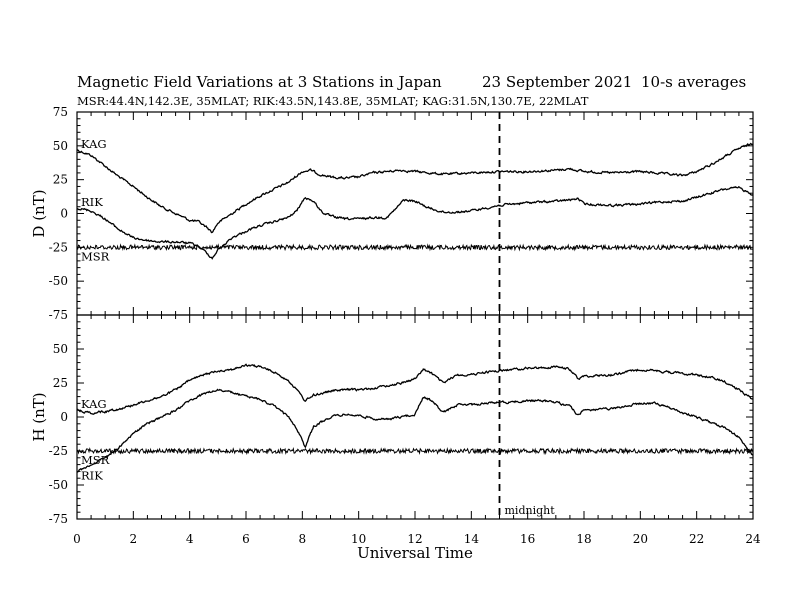 Image resolution: width=792 pixels, height=612 pixels. What do you see at coordinates (696, 539) in the screenshot?
I see `x-tick-label: 22` at bounding box center [696, 539].